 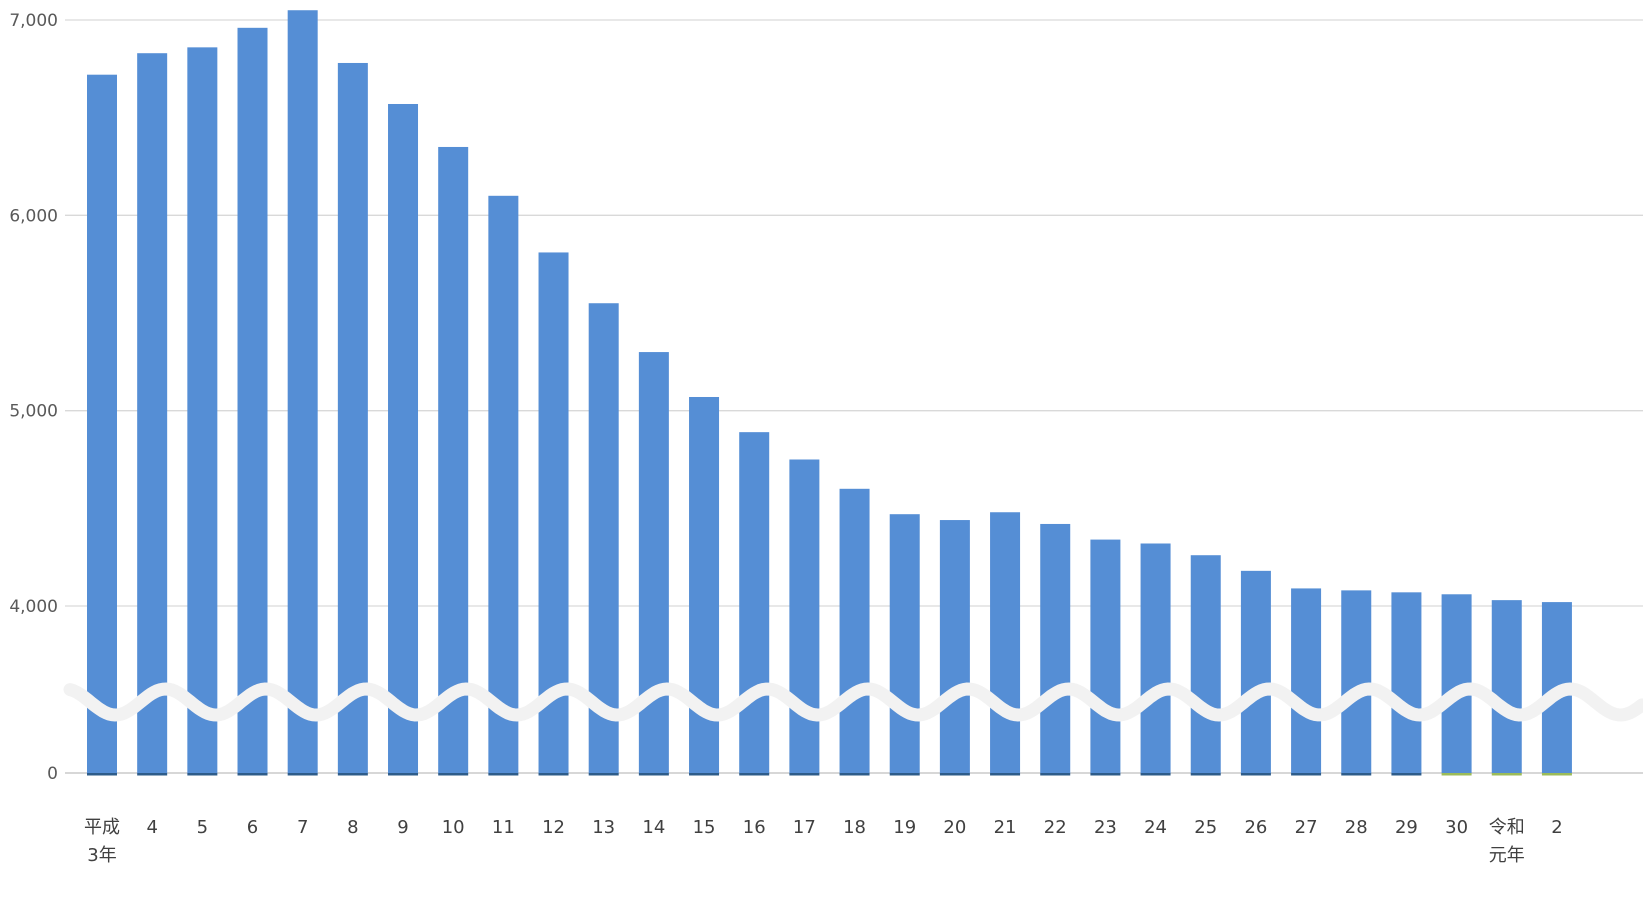 What do you see at coordinates (1556, 827) in the screenshot?
I see `x-category-label: 2` at bounding box center [1556, 827].